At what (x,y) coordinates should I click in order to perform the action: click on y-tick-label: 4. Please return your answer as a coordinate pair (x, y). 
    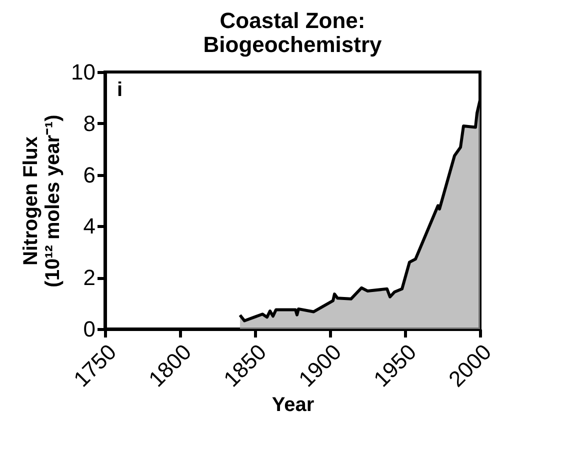
    Looking at the image, I should click on (89, 226).